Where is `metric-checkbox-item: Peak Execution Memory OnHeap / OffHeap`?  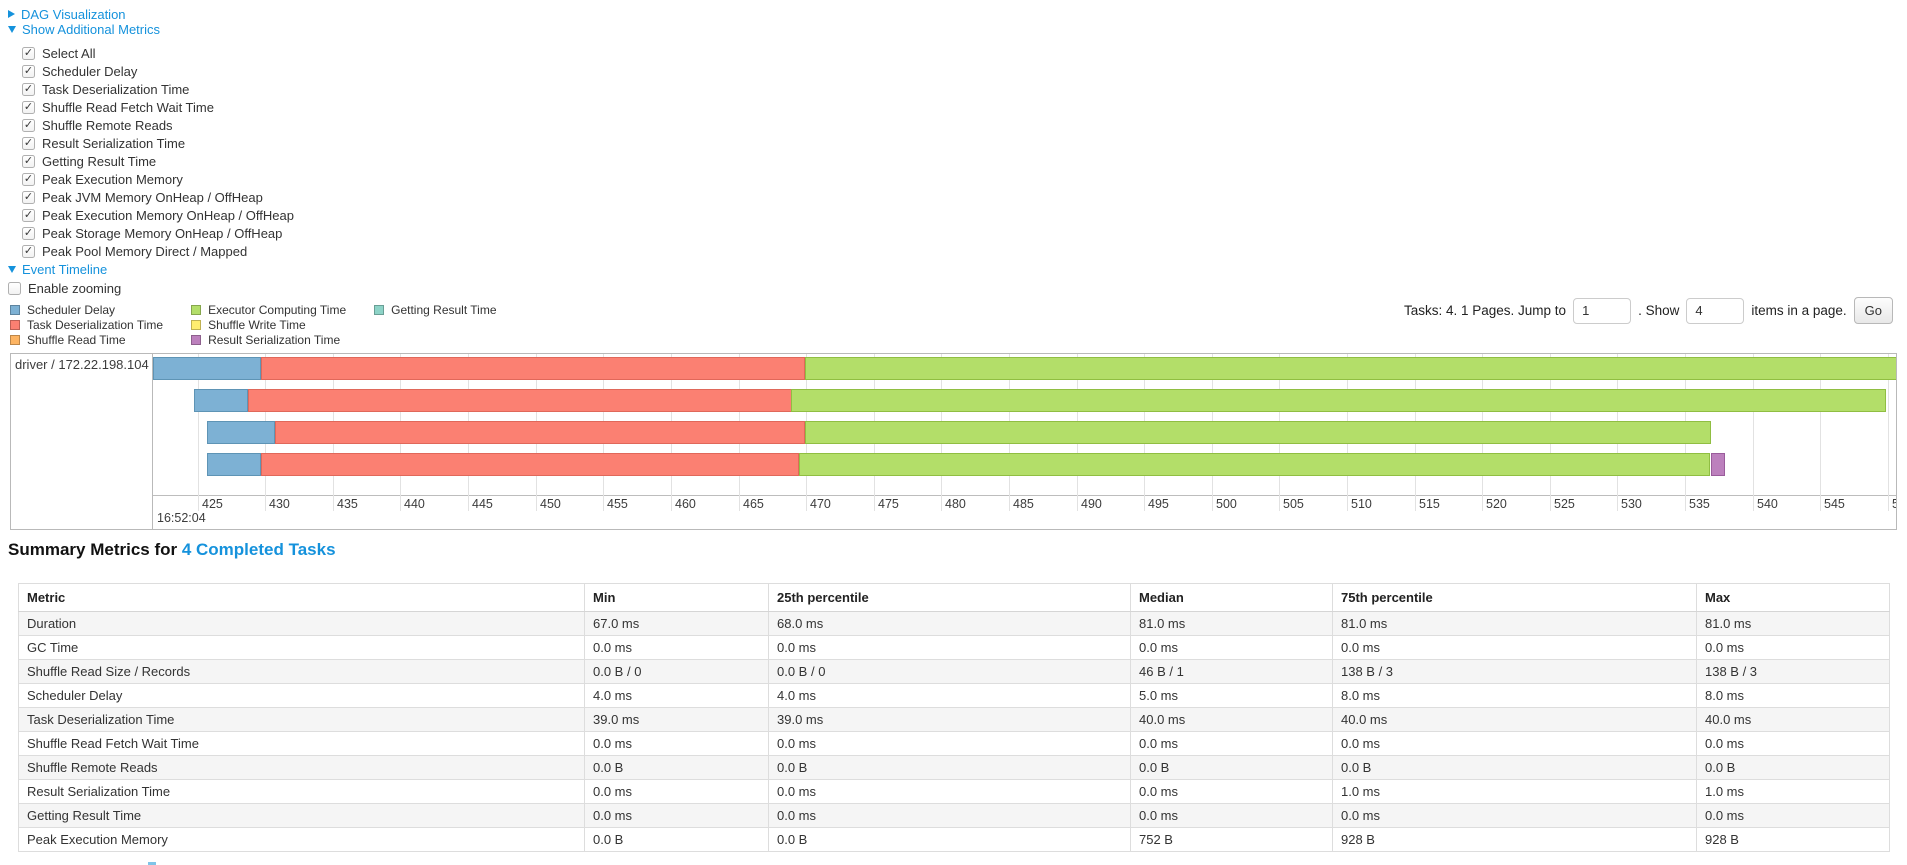 metric-checkbox-item: Peak Execution Memory OnHeap / OffHeap is located at coordinates (158, 215).